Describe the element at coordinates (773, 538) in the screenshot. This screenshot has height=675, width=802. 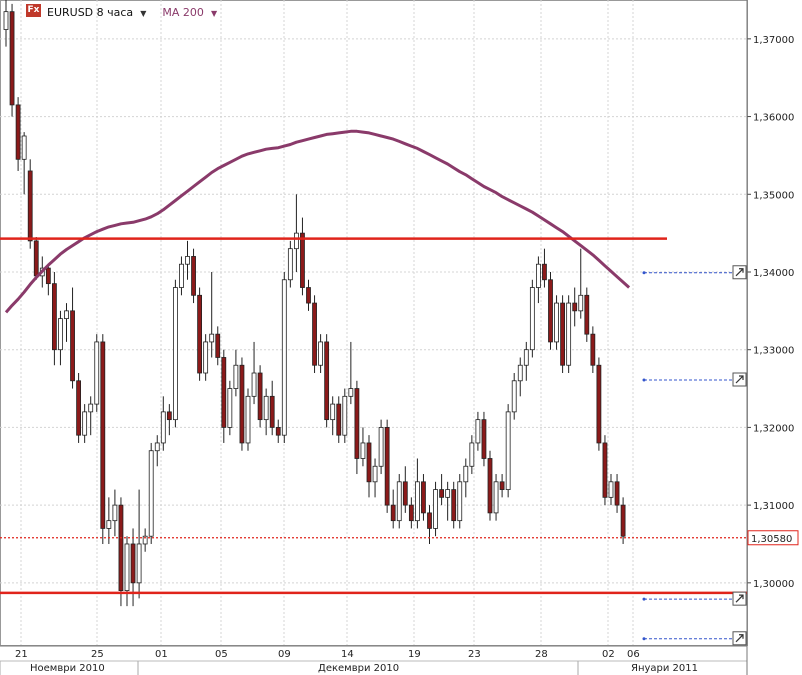
I see `current-price-box` at that location.